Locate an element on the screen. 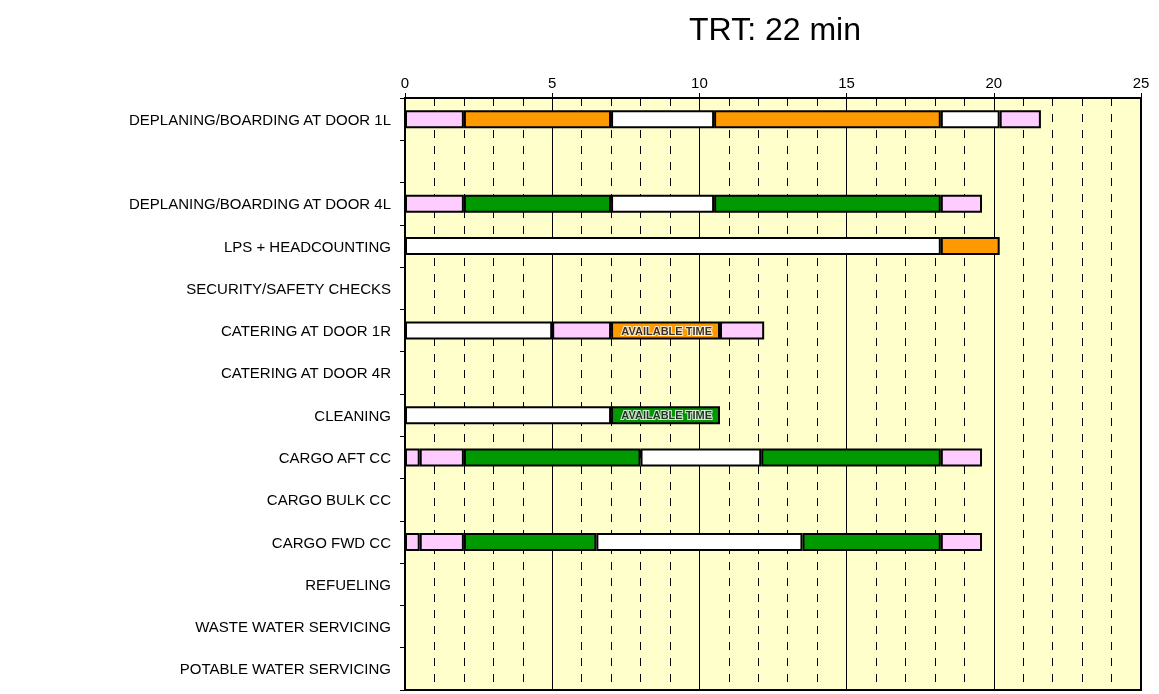  y-tick-label: DEPLANING/BOARDING AT DOOR 4L is located at coordinates (259, 204).